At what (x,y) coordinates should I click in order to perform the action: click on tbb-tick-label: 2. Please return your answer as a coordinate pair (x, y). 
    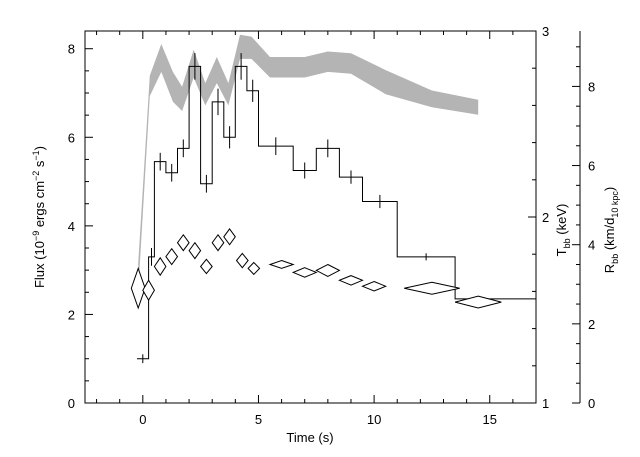
    Looking at the image, I should click on (545, 217).